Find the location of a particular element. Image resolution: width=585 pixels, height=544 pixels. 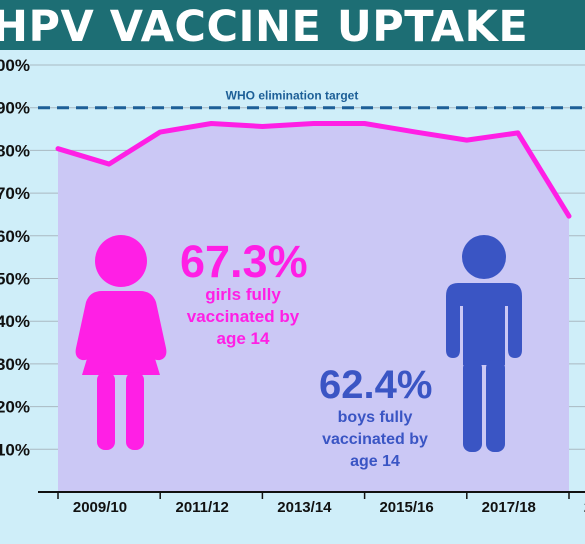

y-tick-label: 20% is located at coordinates (15, 407).